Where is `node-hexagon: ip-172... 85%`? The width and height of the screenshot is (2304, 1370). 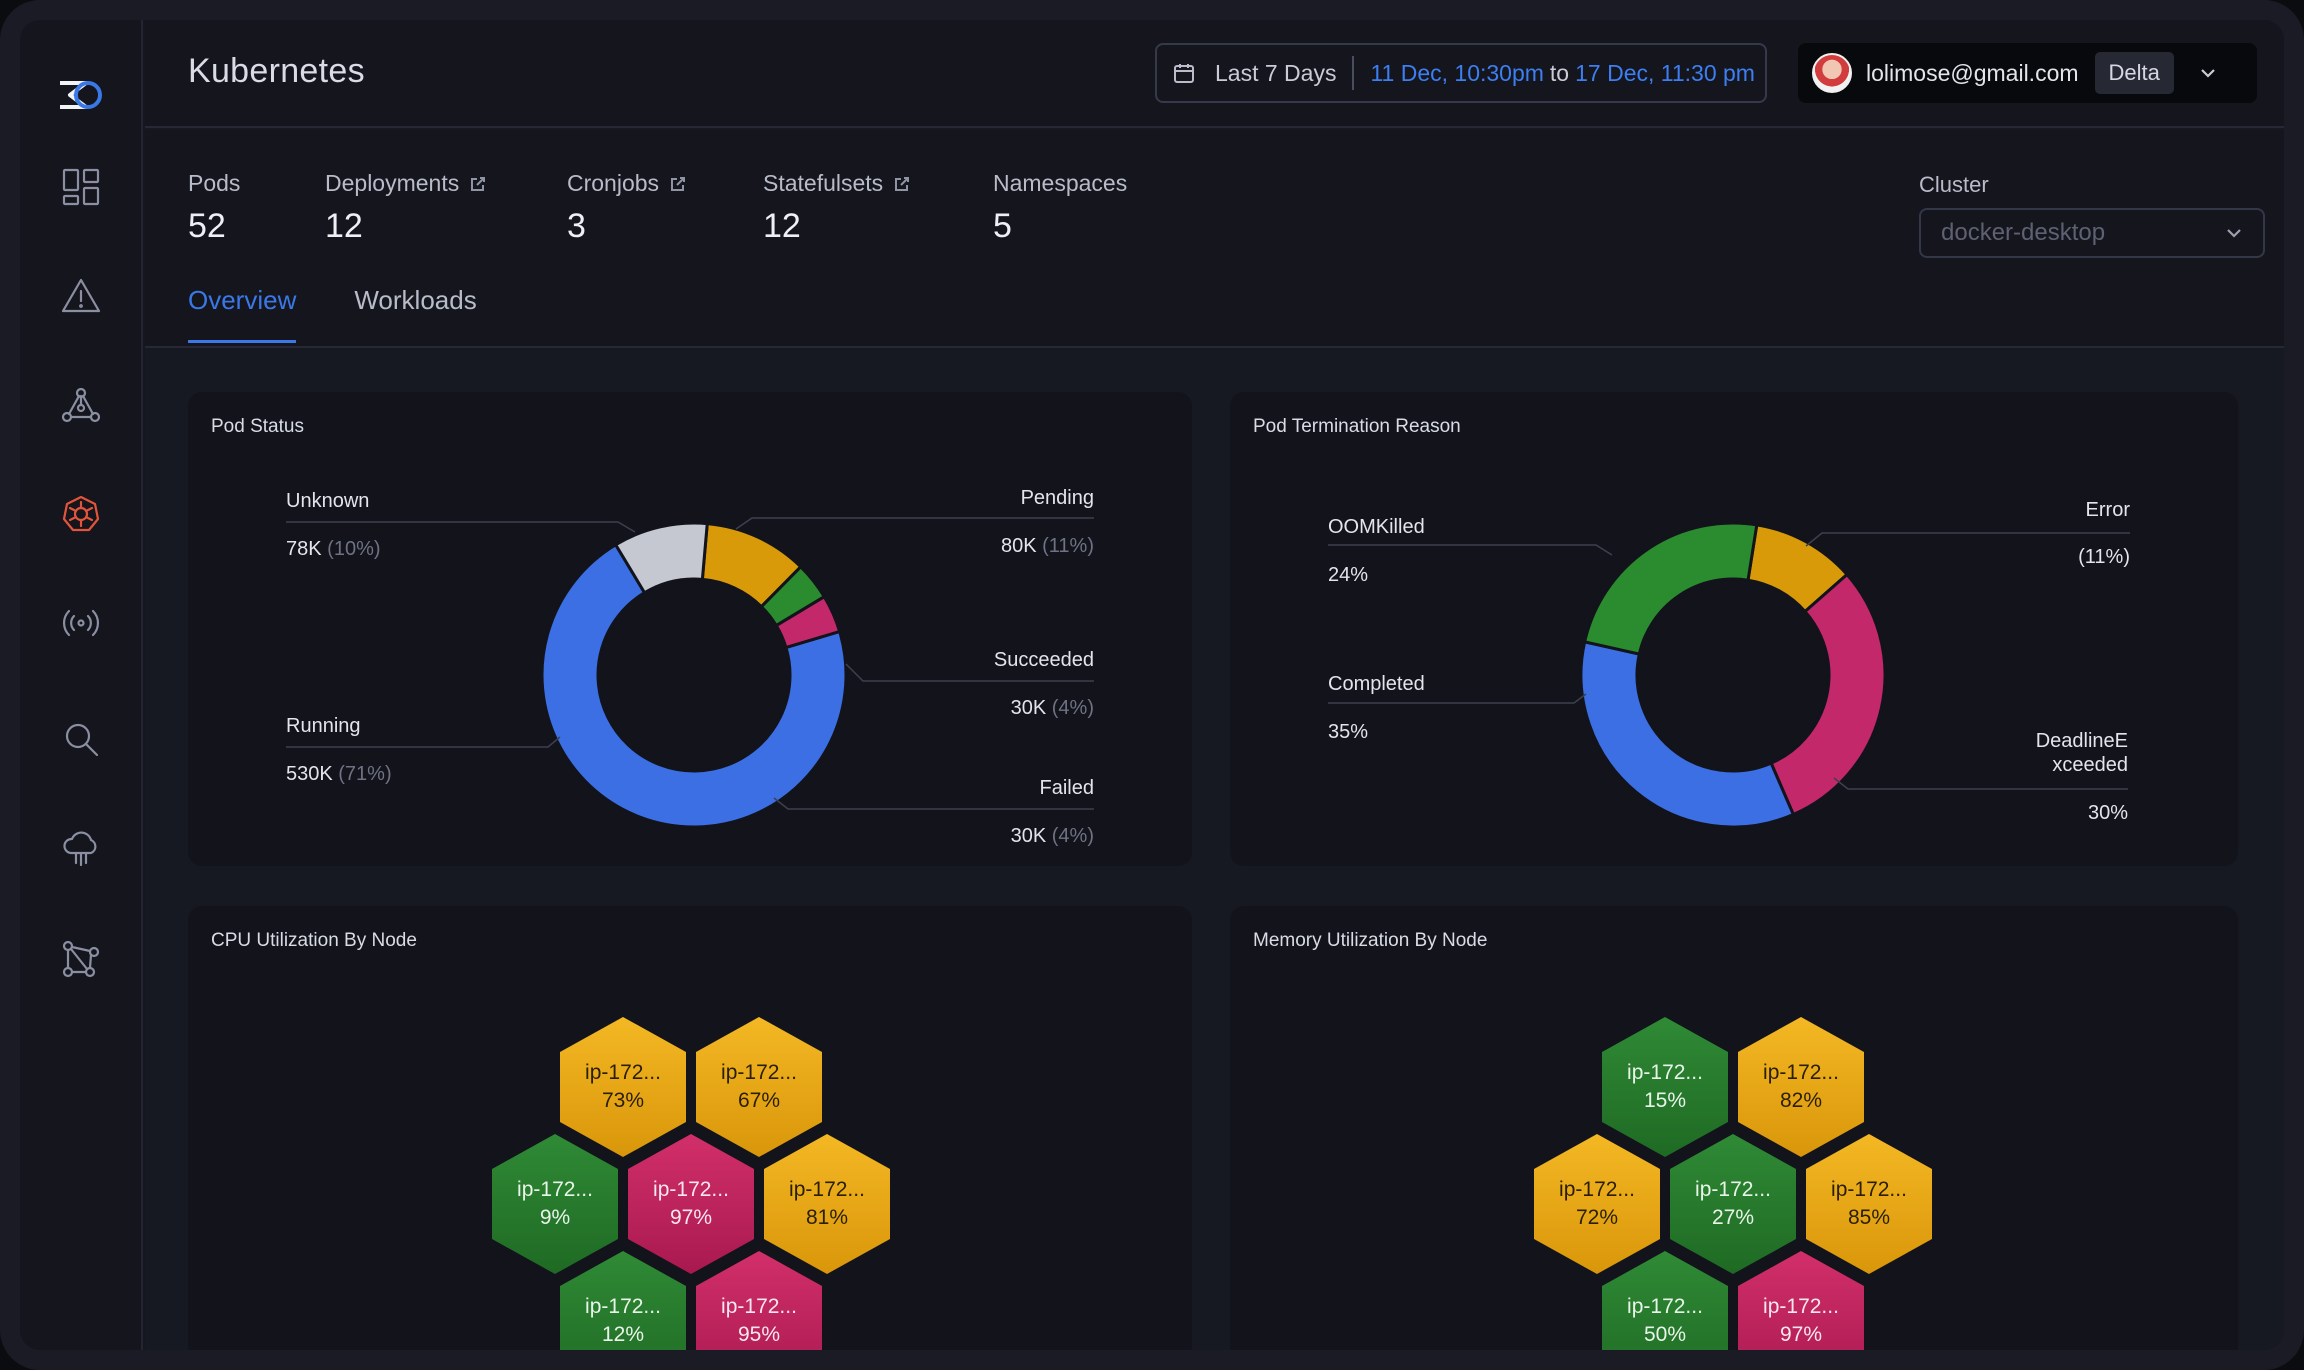 node-hexagon: ip-172... 85% is located at coordinates (1869, 1204).